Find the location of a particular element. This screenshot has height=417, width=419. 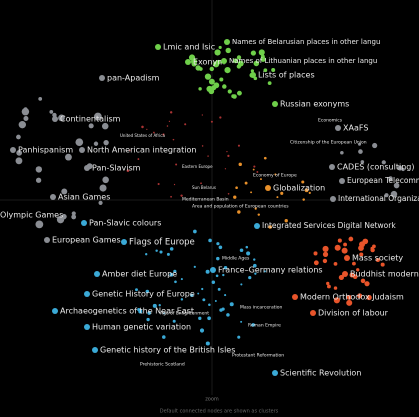

node-label: Modern Orthodox Judaism is located at coordinates (352, 297).